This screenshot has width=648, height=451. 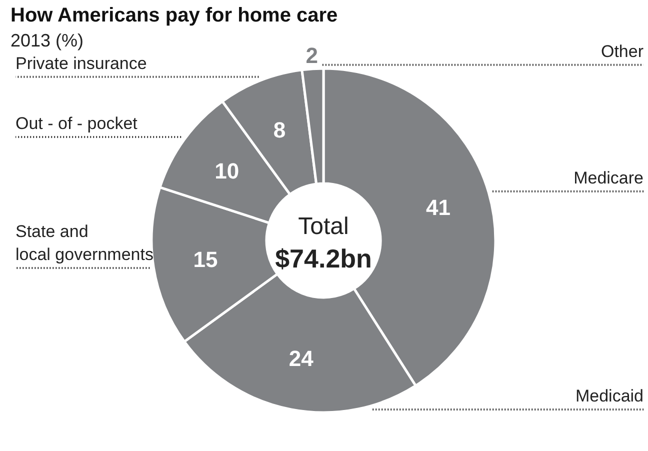 I want to click on data-label: 2, so click(x=312, y=55).